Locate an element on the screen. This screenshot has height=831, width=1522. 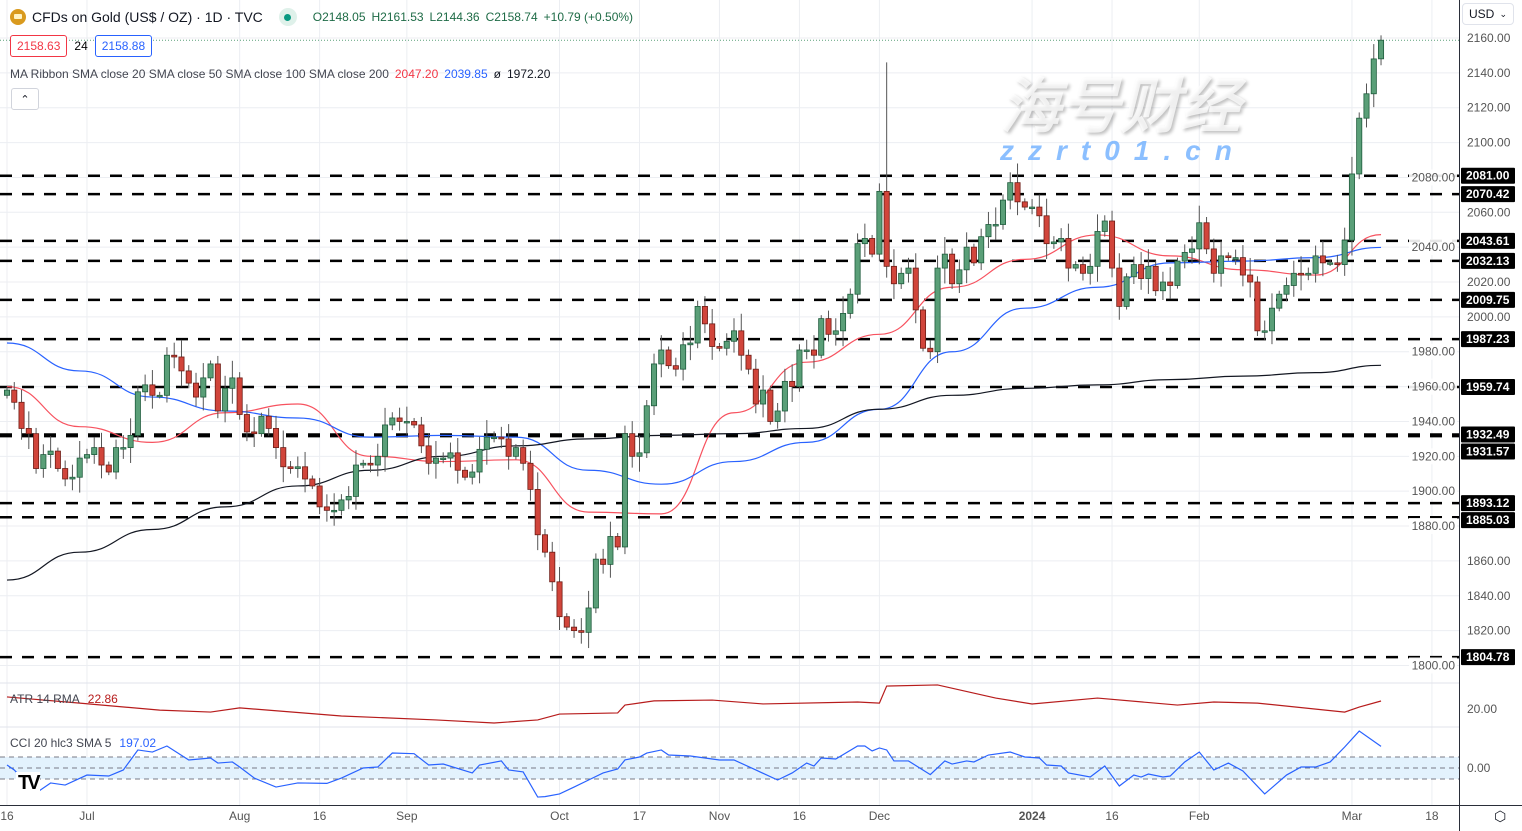
time-tick-label: 16 is located at coordinates (320, 816).